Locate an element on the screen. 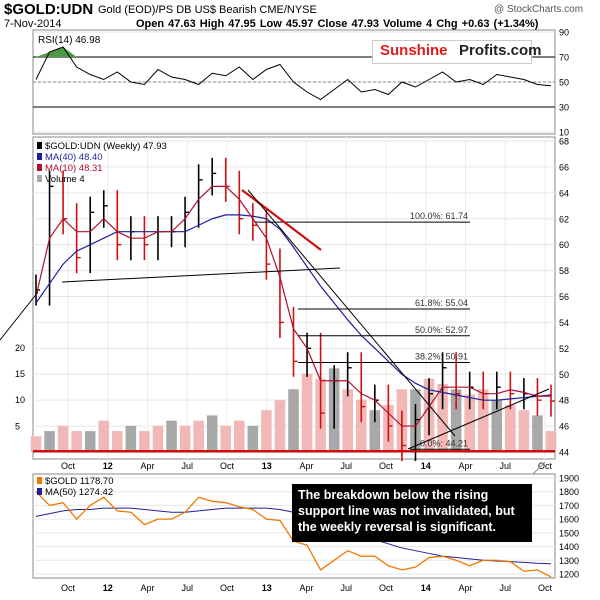 This screenshot has width=600, height=600. rsi-tick-label: 50 is located at coordinates (564, 83).